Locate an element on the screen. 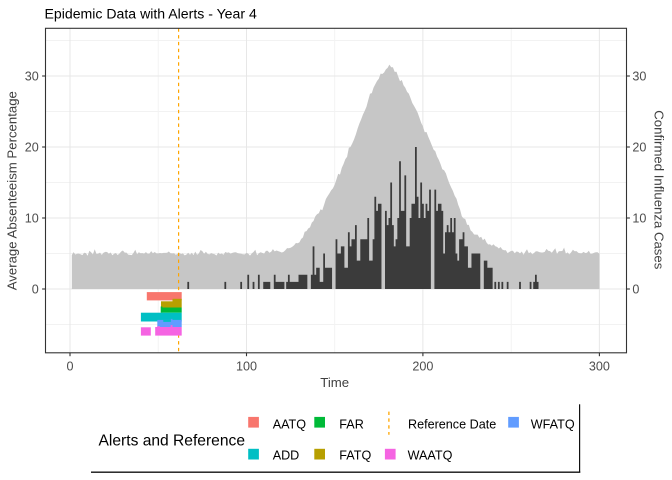 The image size is (672, 480). svg-text: WFATQ is located at coordinates (553, 424).